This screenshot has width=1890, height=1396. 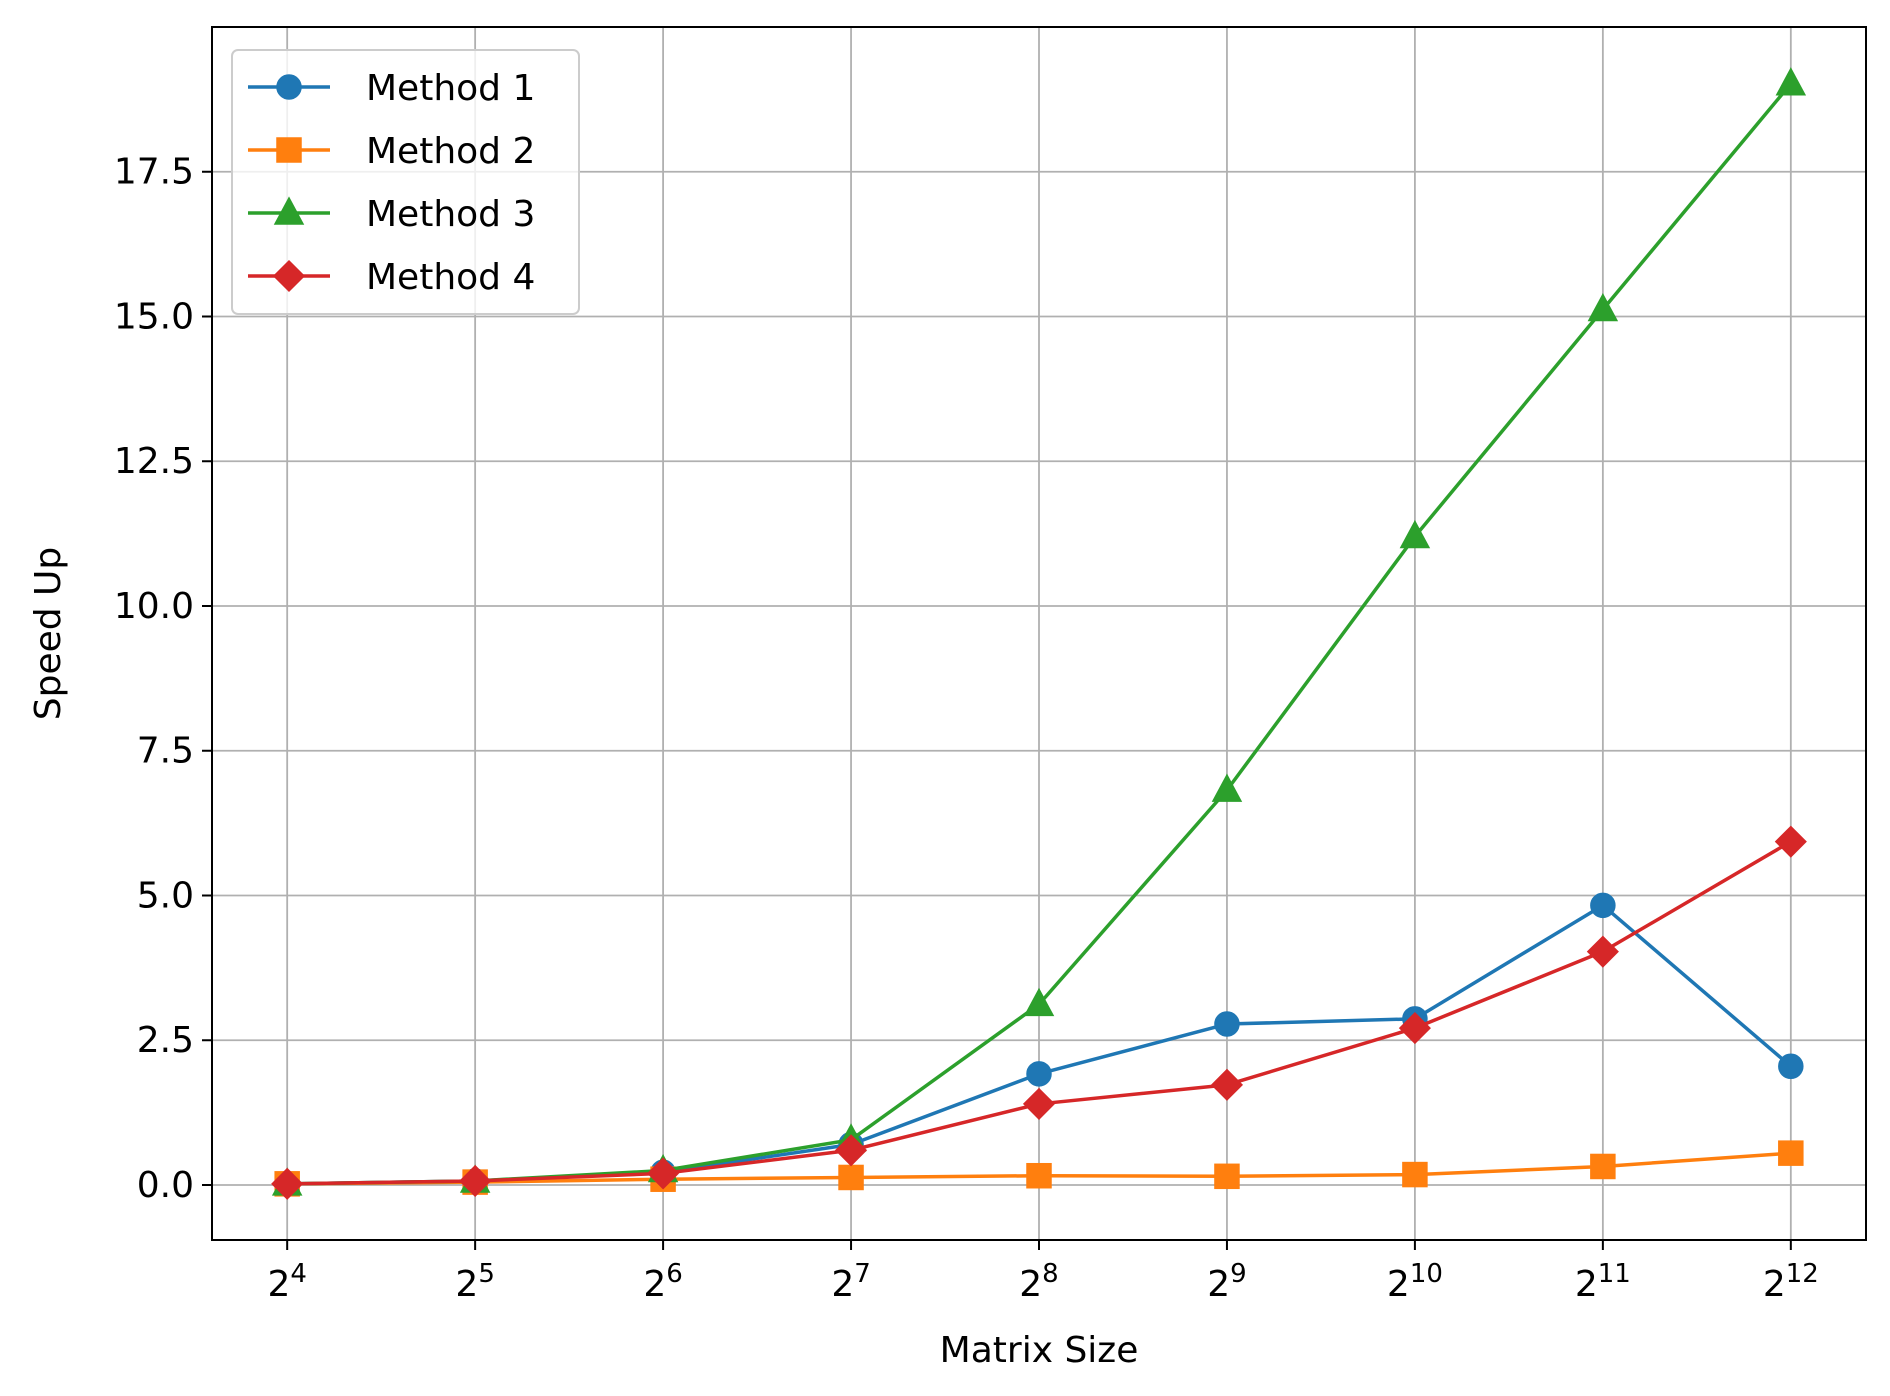 I want to click on x-tick-label: 25, so click(x=474, y=1282).